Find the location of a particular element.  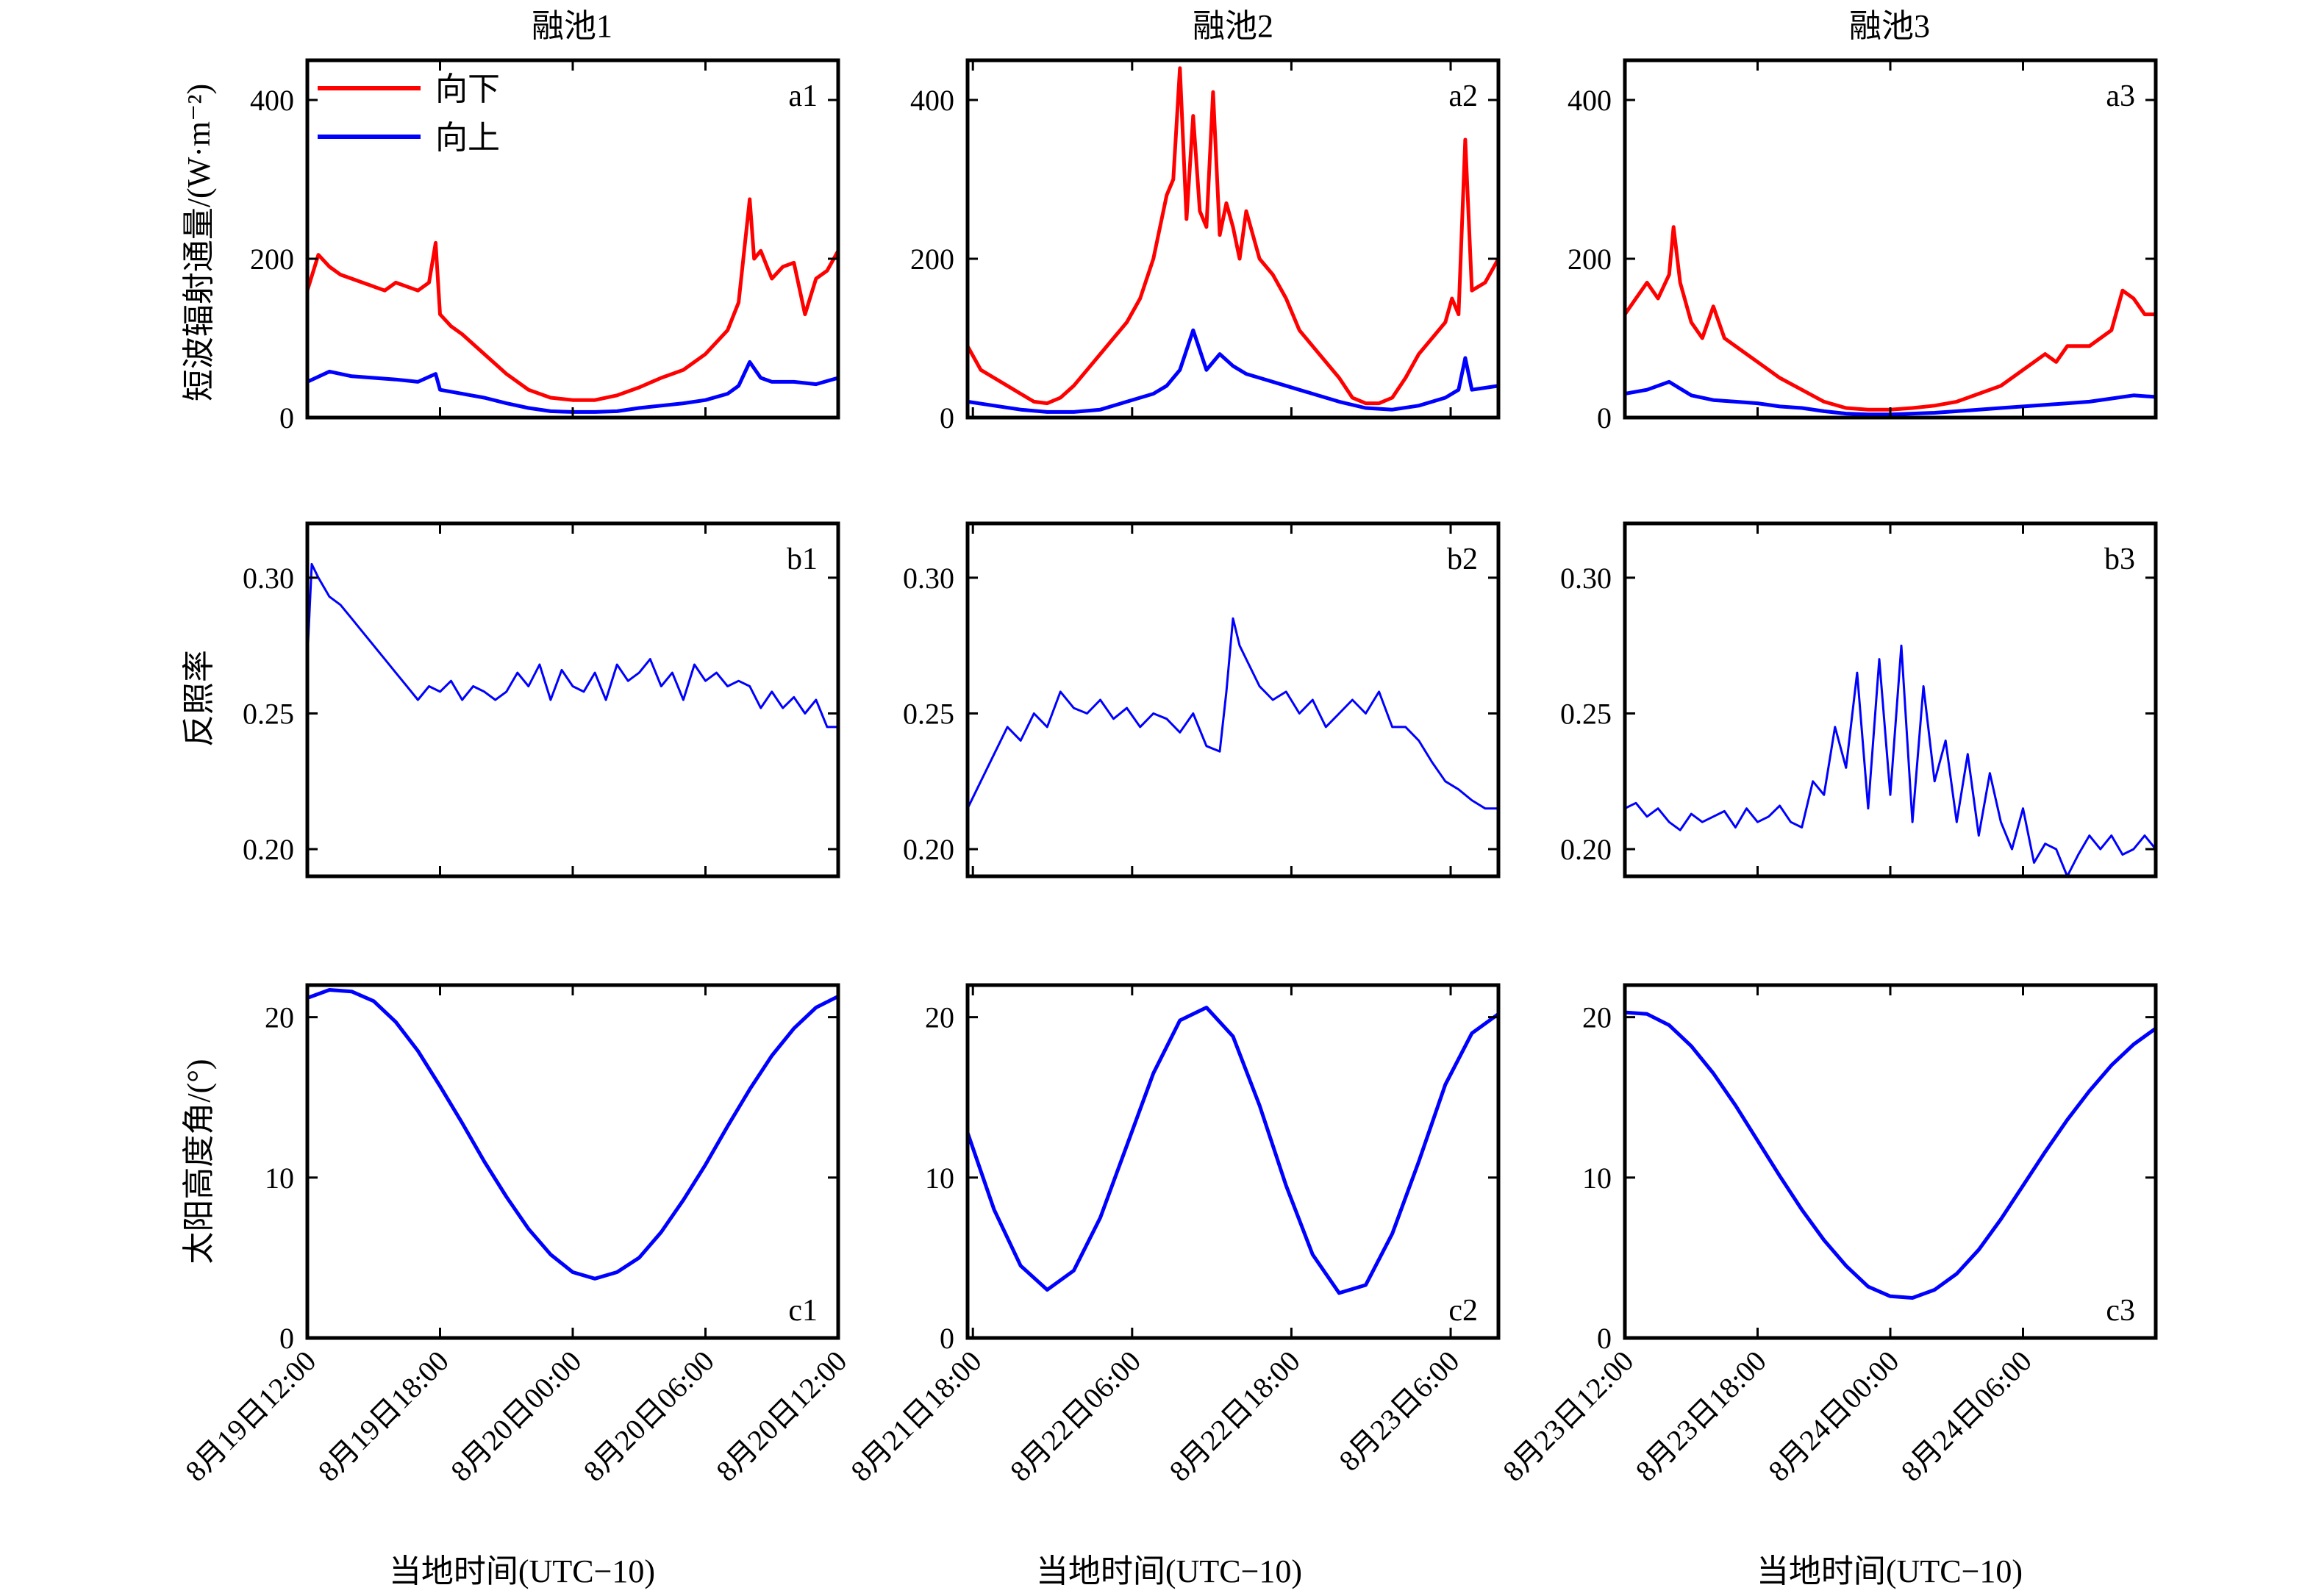

ylabel-row-3: 太阳高度角/(°) is located at coordinates (199, 1161).